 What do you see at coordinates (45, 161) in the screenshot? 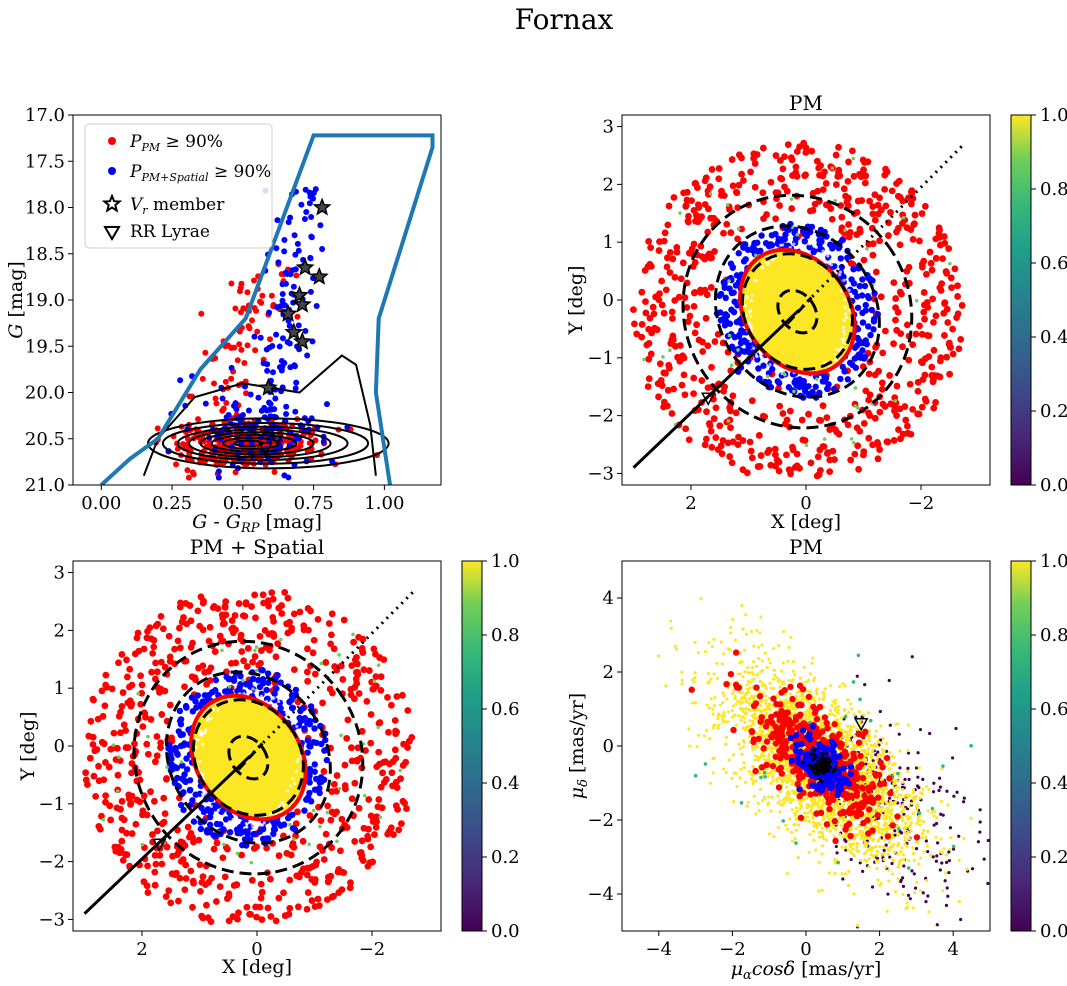
I see `cmd-ytick-label: 17.5` at bounding box center [45, 161].